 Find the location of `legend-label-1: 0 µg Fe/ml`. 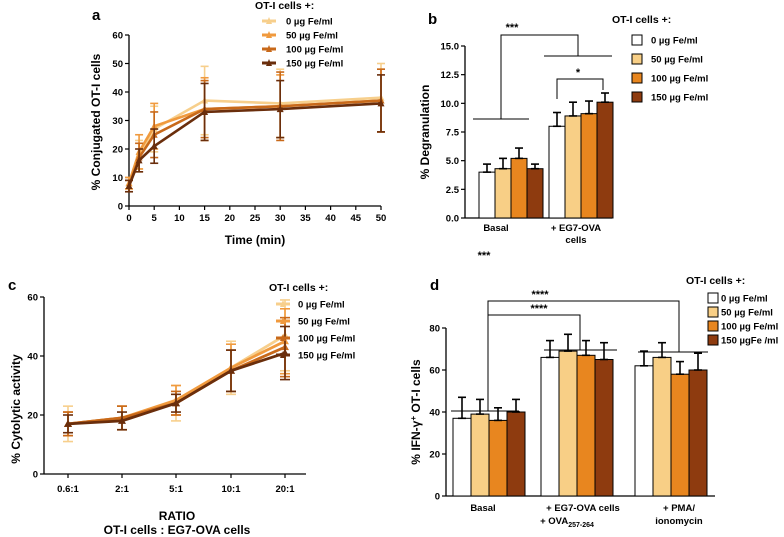

legend-label-1: 0 µg Fe/ml is located at coordinates (674, 41).